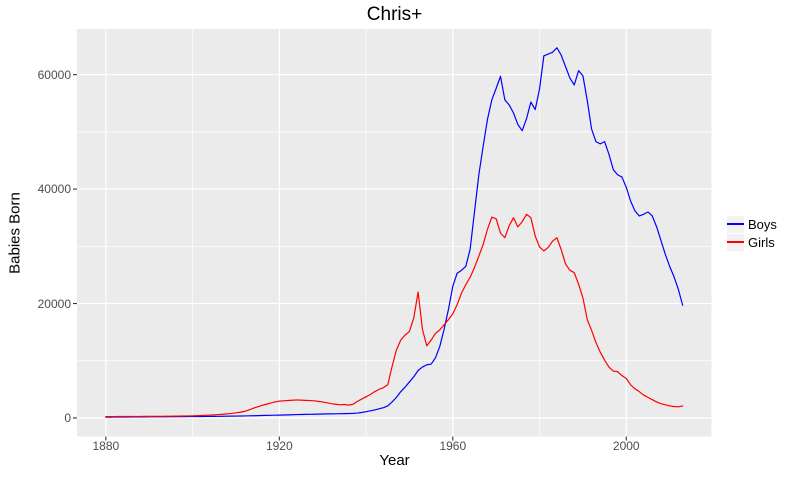  I want to click on legend-key-line-boys, so click(735, 224).